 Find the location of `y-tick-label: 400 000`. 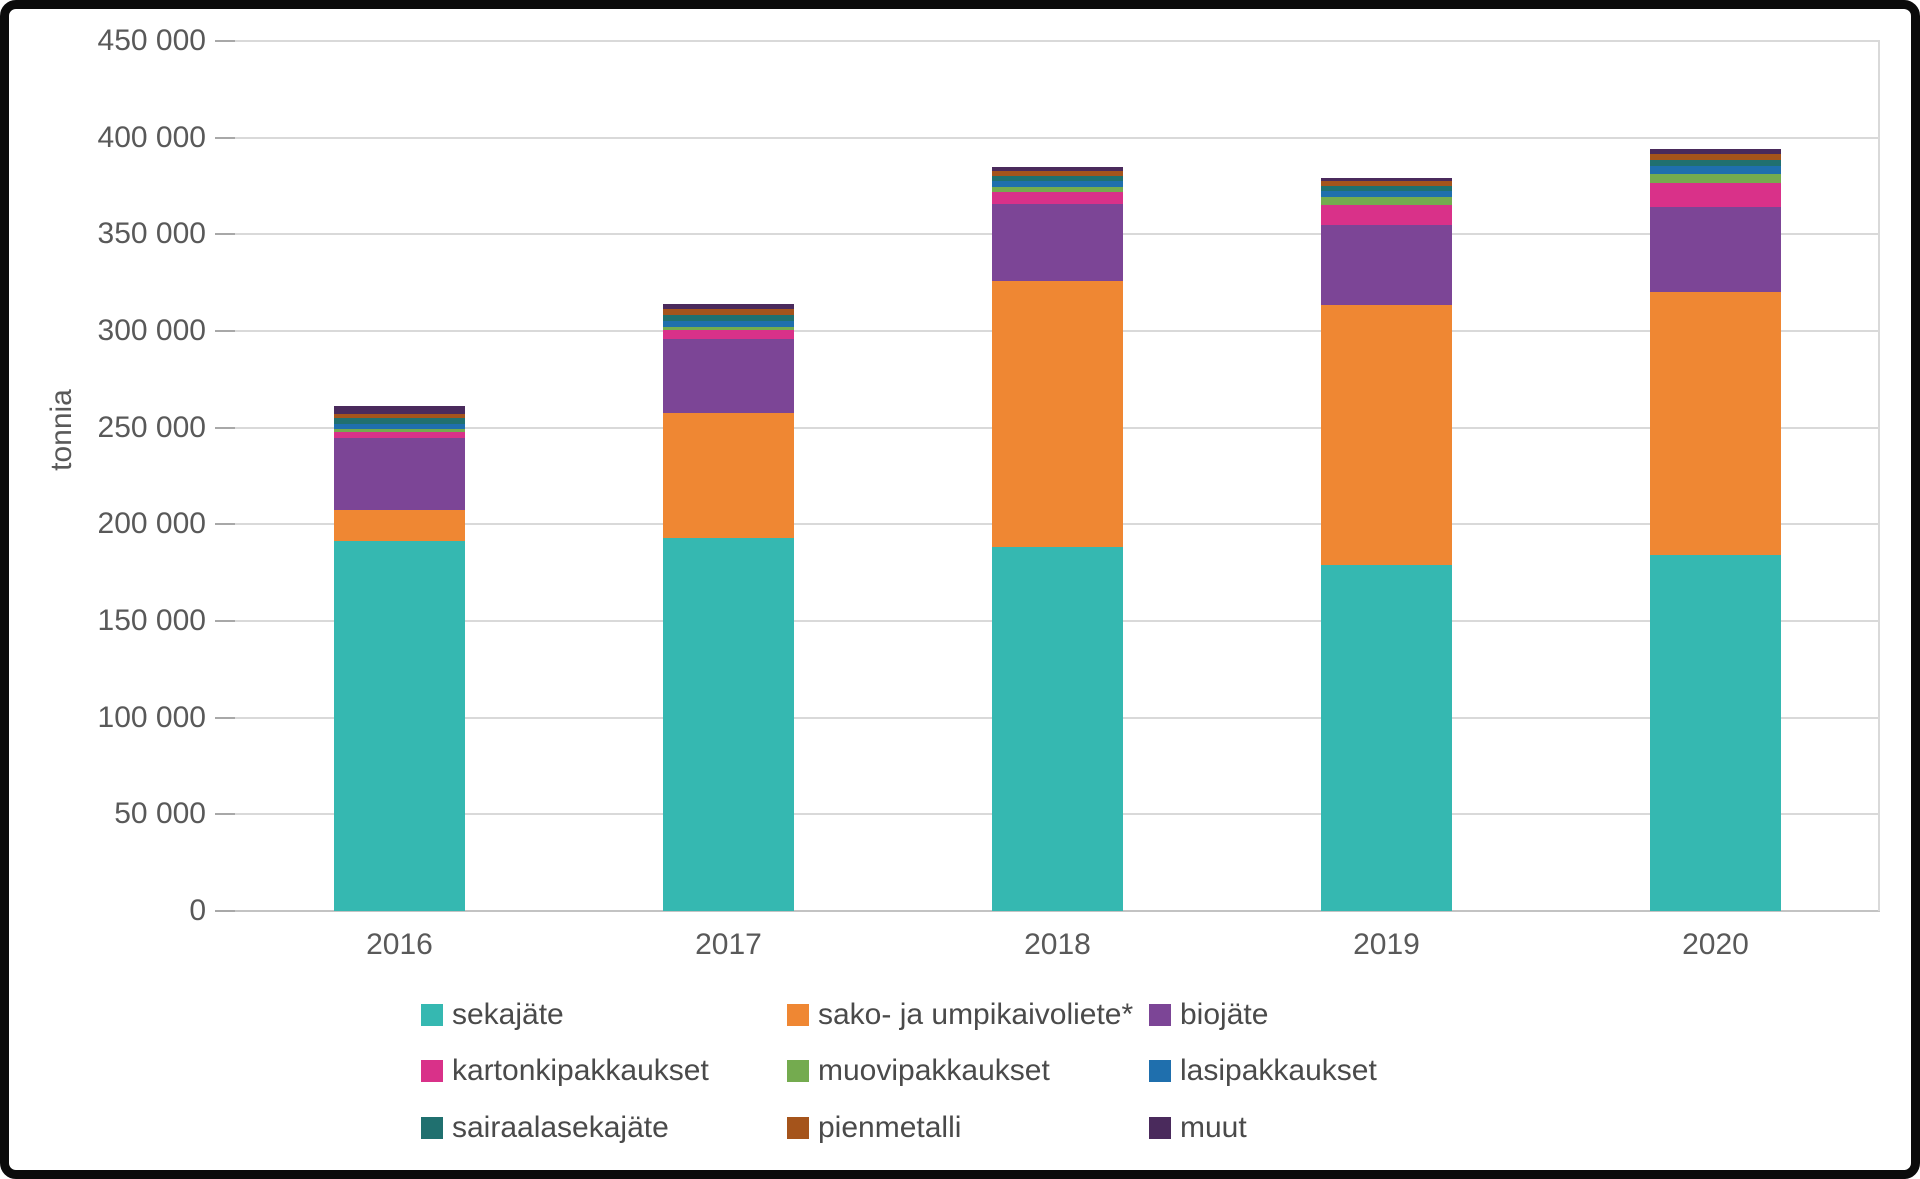

y-tick-label: 400 000 is located at coordinates (151, 137).